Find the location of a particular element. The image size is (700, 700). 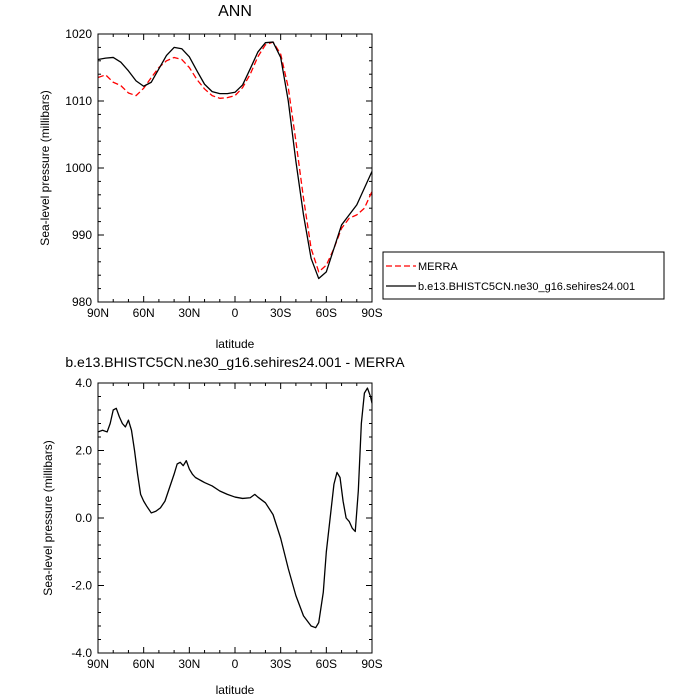

legend-label-model: b.e13.BHISTC5CN.ne30_g16.sehires24.001 is located at coordinates (526, 287).